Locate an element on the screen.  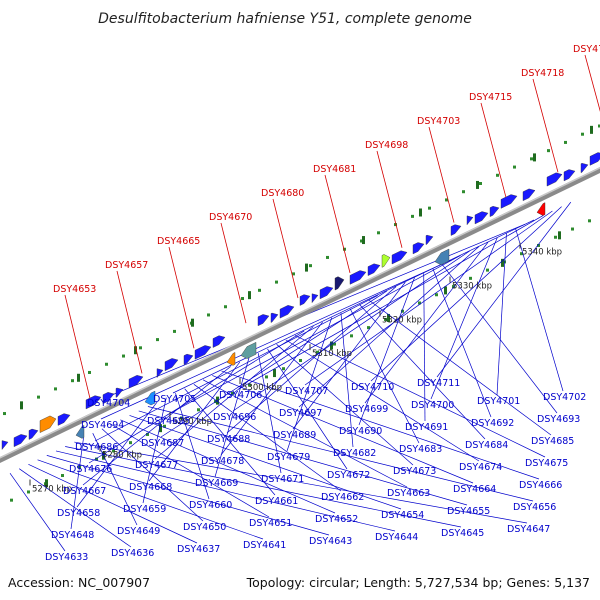
forward-gene-label: DSY4718 is located at coordinates (542, 73).